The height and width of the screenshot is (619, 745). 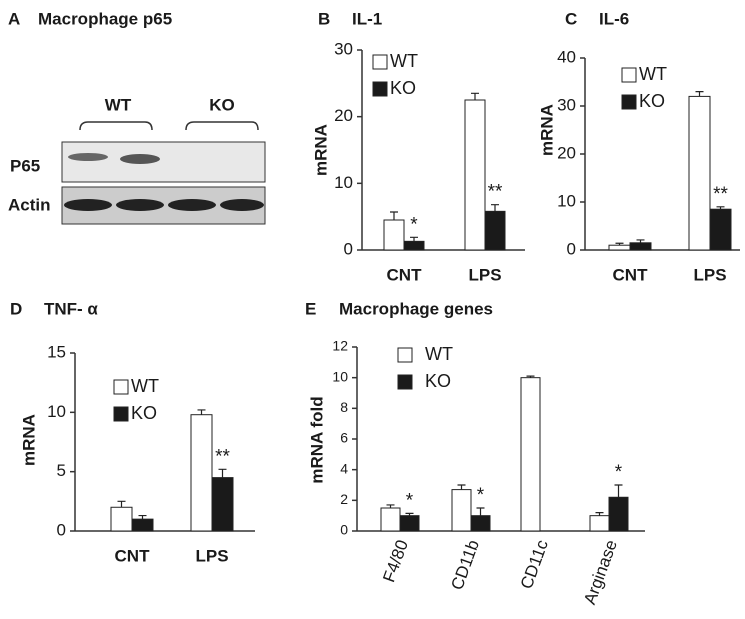 What do you see at coordinates (163, 162) in the screenshot?
I see `blot-strip` at bounding box center [163, 162].